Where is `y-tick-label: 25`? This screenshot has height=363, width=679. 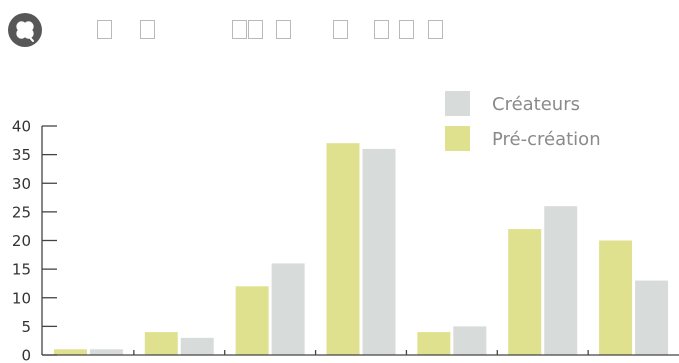
y-tick-label: 25 is located at coordinates (21, 212).